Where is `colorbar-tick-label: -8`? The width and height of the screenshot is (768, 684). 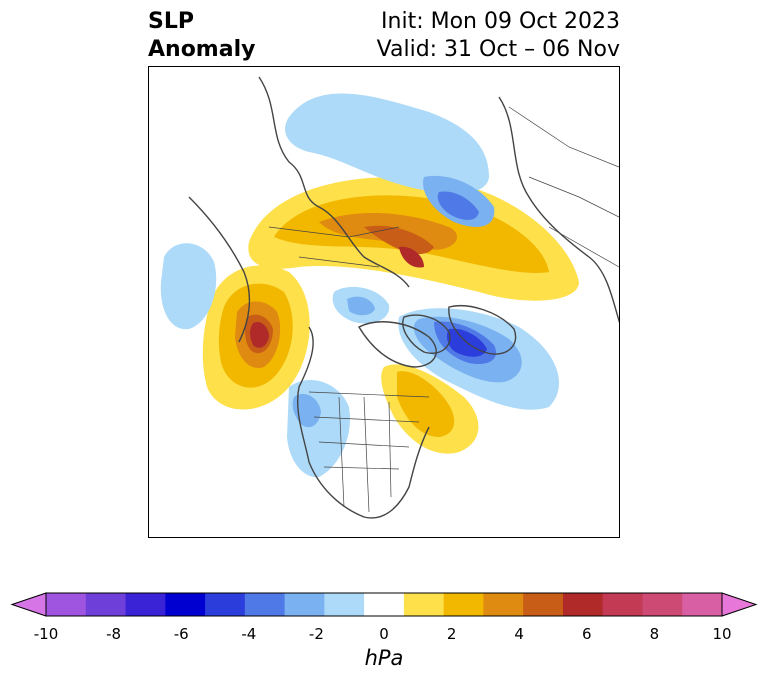
colorbar-tick-label: -8 is located at coordinates (114, 634).